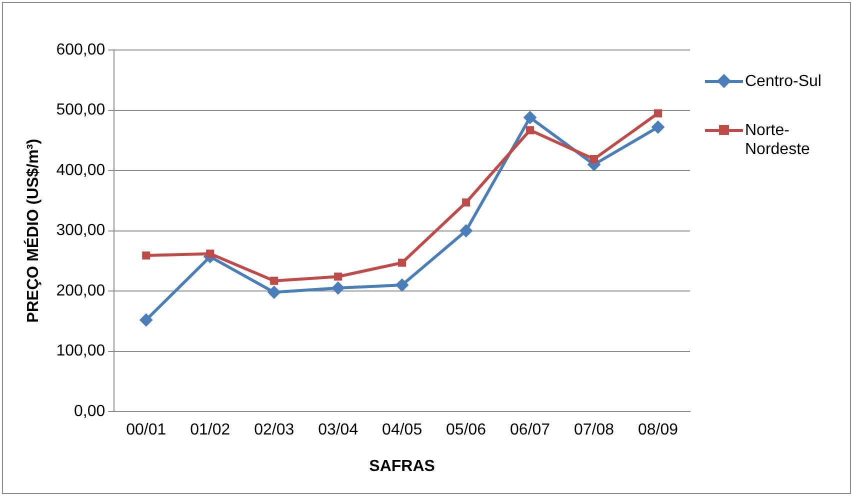 Image resolution: width=853 pixels, height=496 pixels. What do you see at coordinates (783, 81) in the screenshot?
I see `legend-label: Centro-Sul` at bounding box center [783, 81].